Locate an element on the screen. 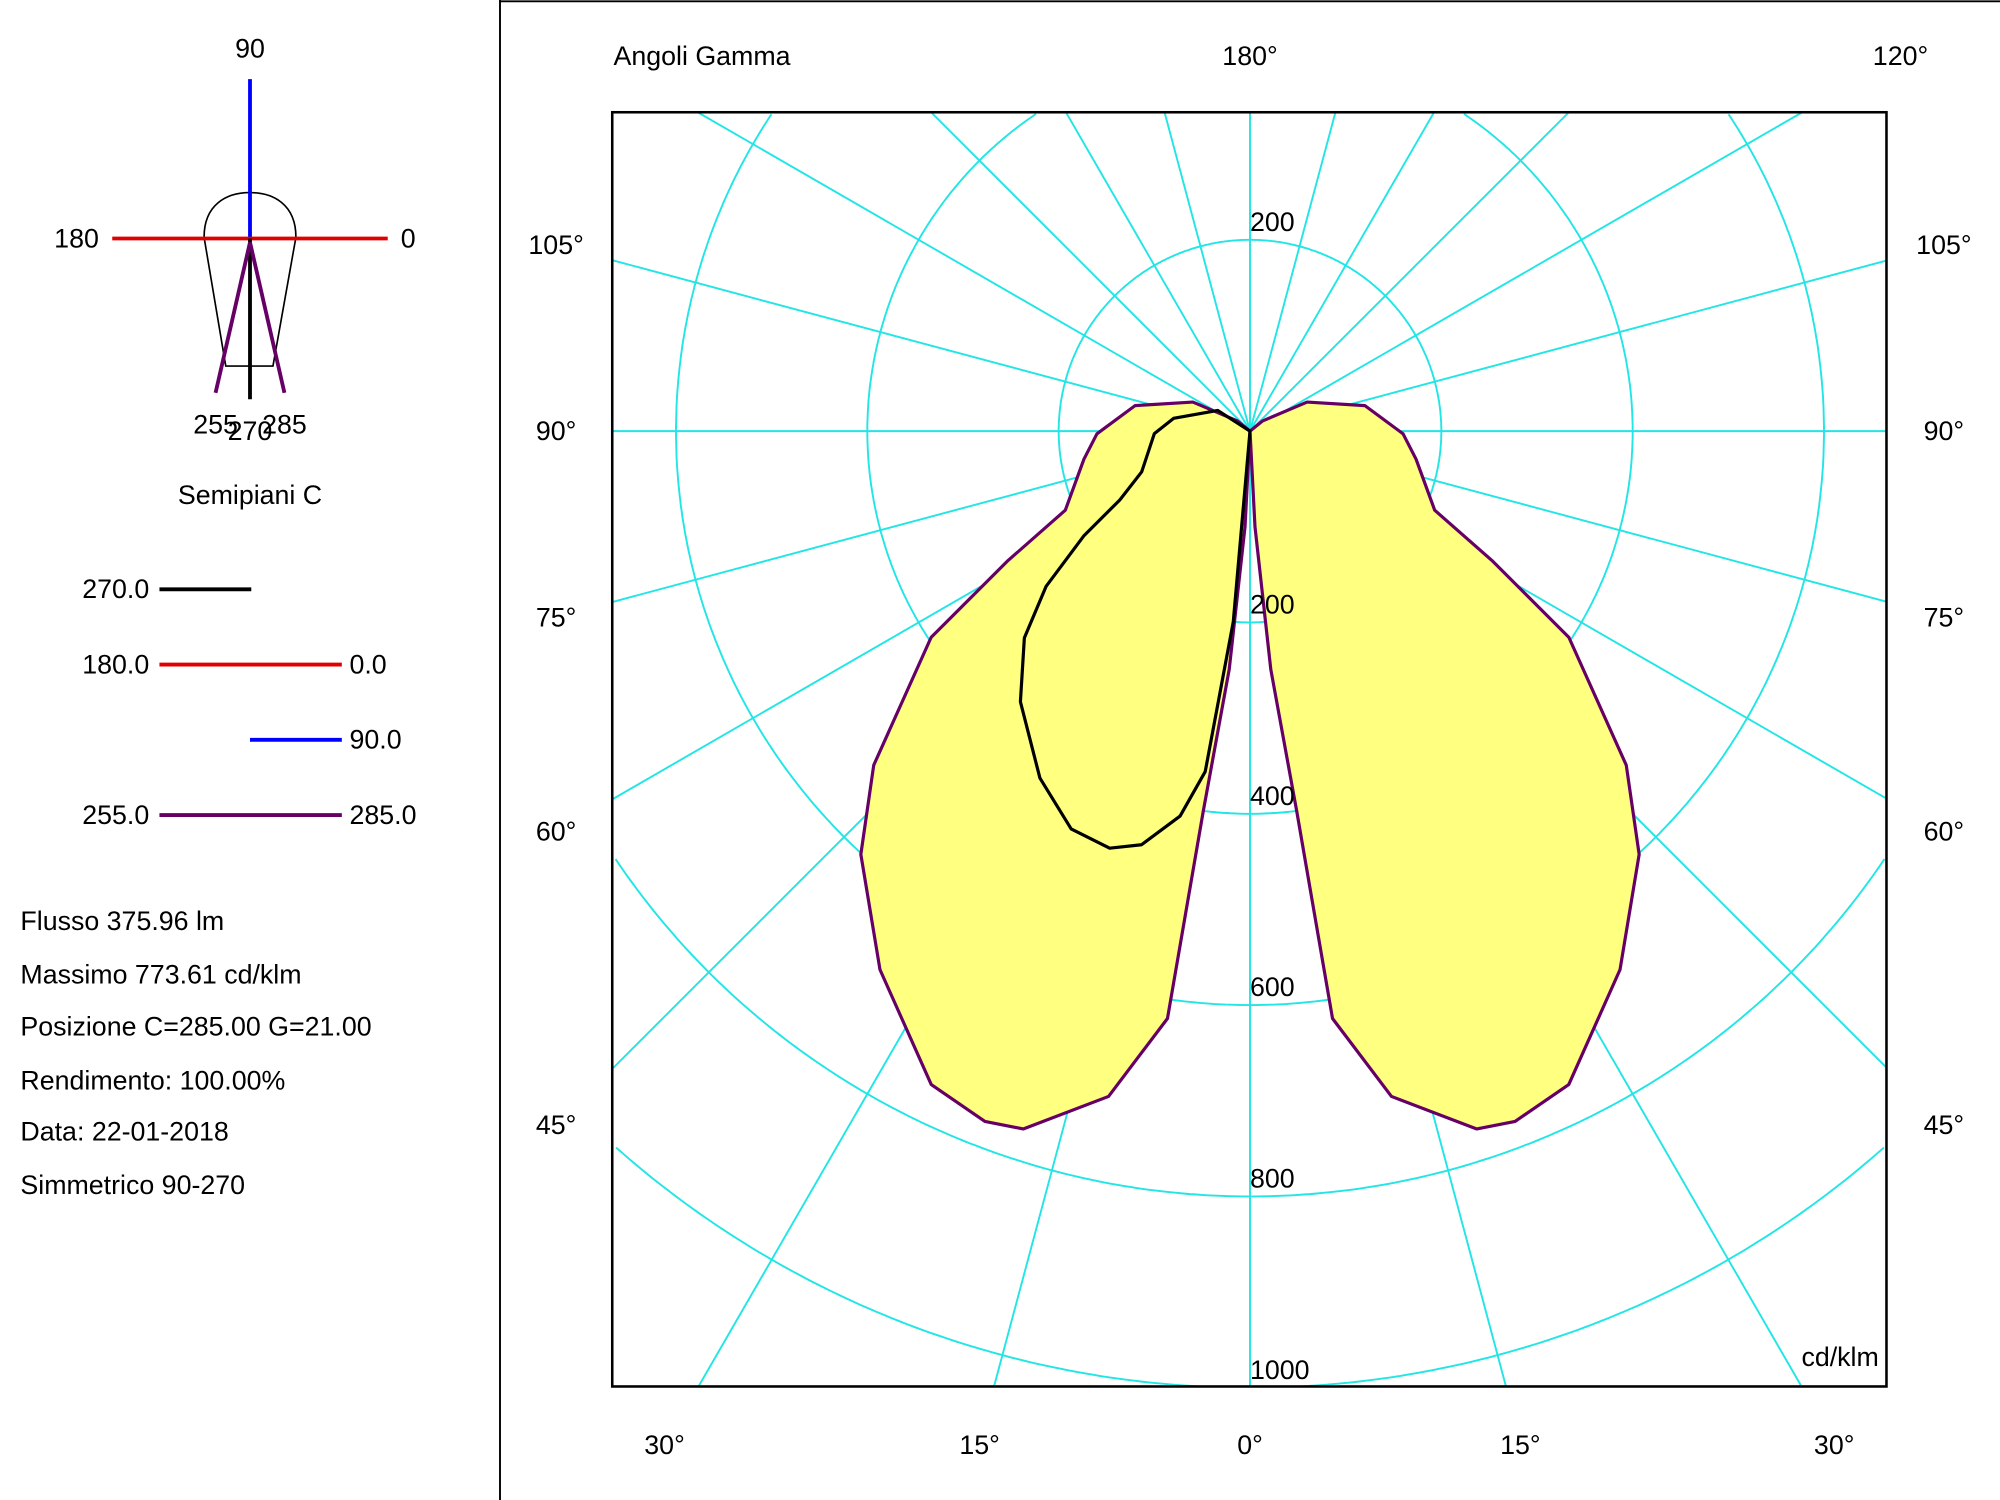 The width and height of the screenshot is (2000, 1500). chart-title: Angoli Gamma is located at coordinates (702, 56).